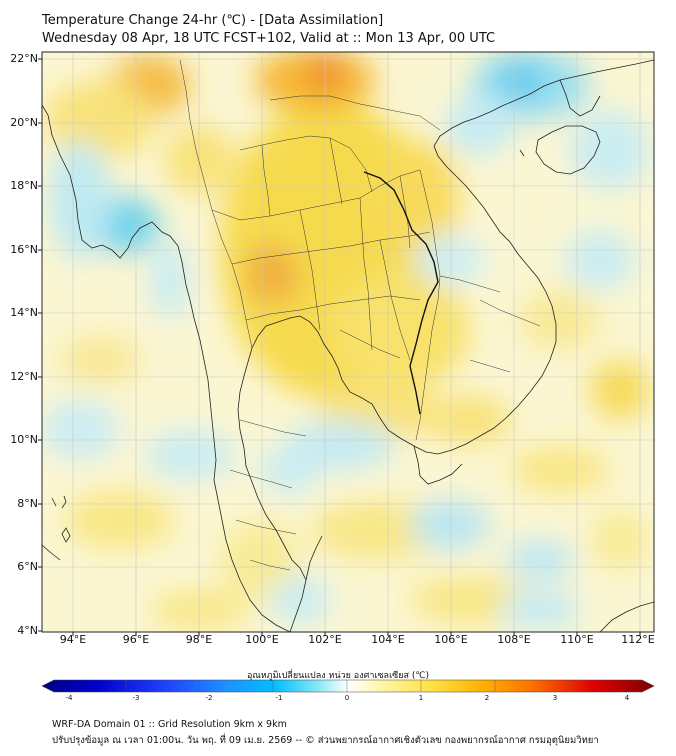 The height and width of the screenshot is (756, 676). I want to click on lat-label: 22°N, so click(24, 58).